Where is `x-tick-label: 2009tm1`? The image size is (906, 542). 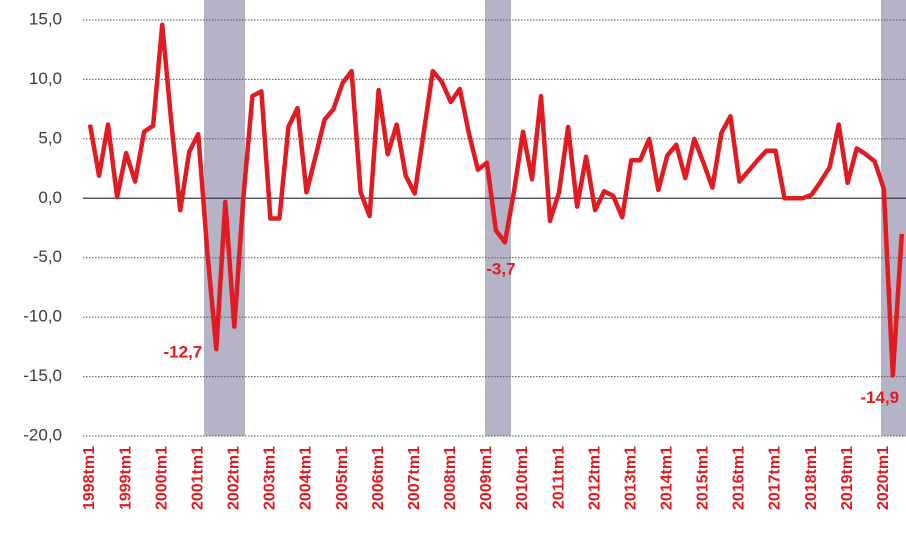
x-tick-label: 2009tm1 is located at coordinates (486, 478).